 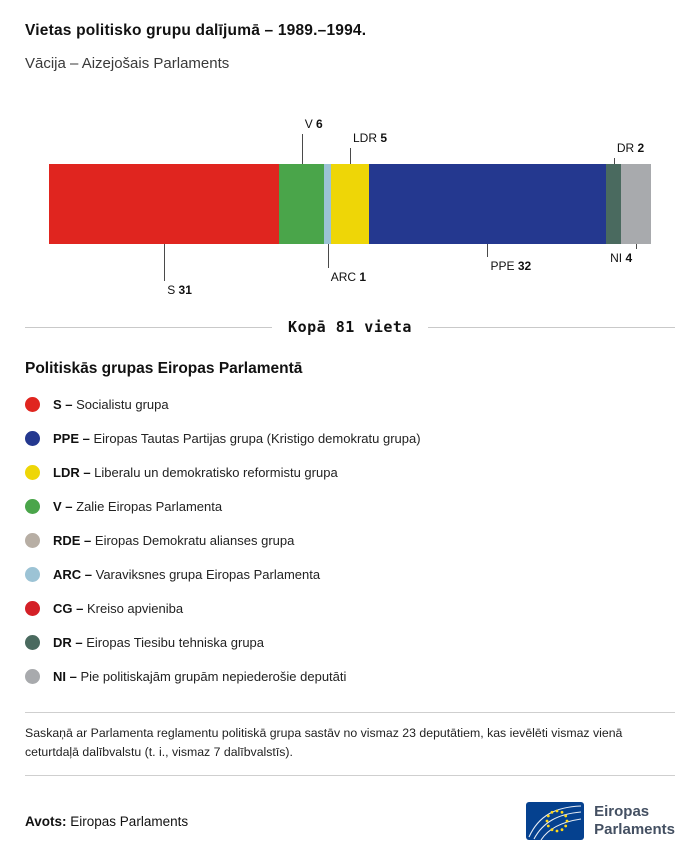 I want to click on legend-item-s: S – Socialistu grupa, so click(x=350, y=404).